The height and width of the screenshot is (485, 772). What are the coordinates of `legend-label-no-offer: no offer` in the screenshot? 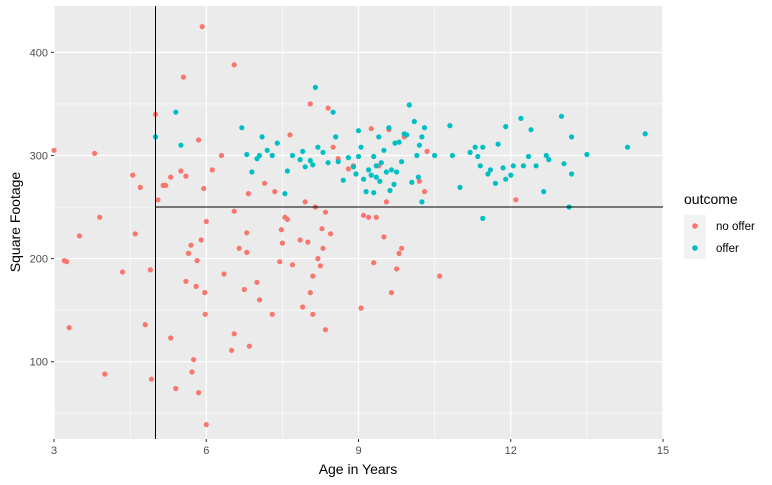 It's located at (735, 227).